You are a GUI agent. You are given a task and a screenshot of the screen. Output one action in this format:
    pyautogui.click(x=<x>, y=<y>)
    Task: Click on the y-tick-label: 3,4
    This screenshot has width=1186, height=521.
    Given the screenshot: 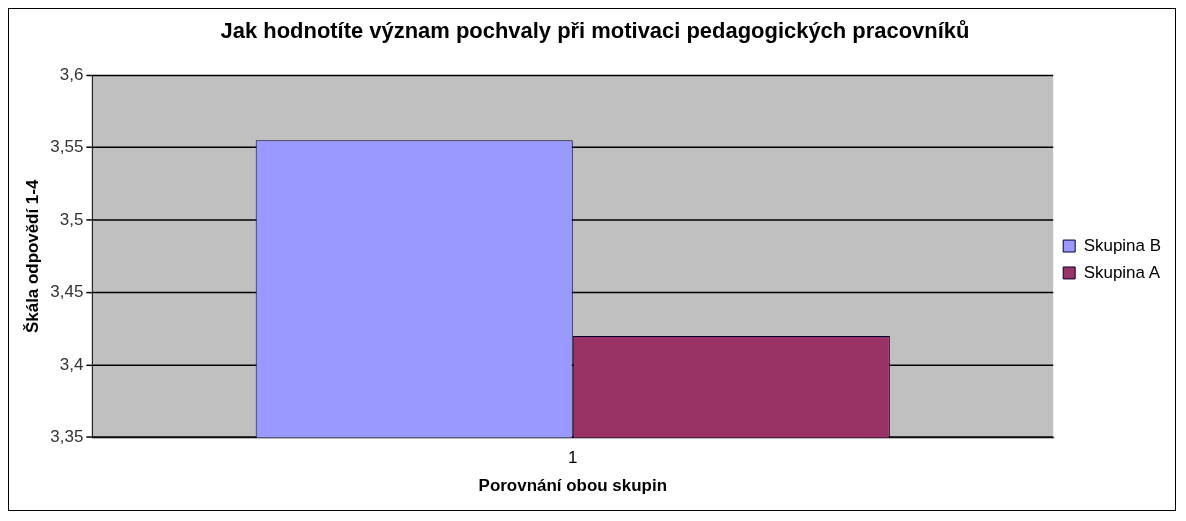 What is the action you would take?
    pyautogui.click(x=71, y=364)
    